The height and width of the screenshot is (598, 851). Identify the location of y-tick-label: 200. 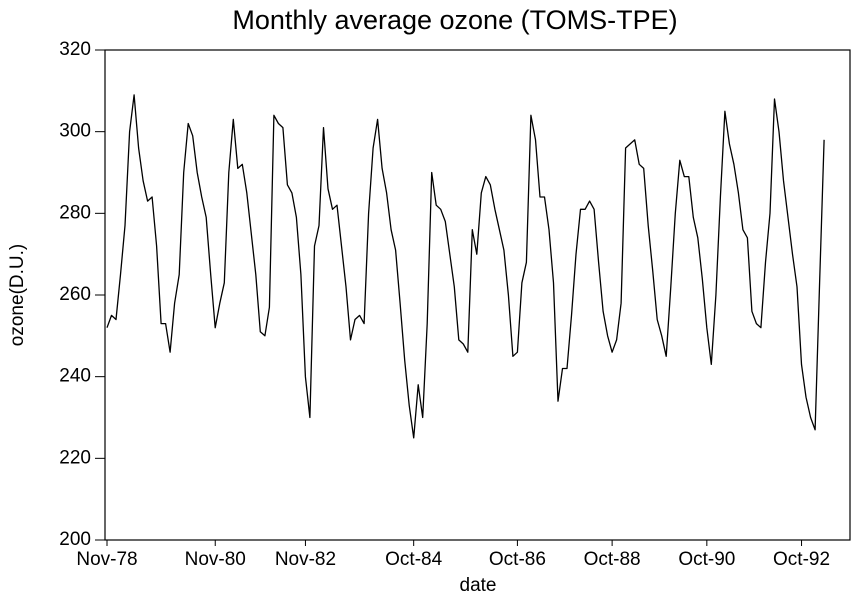
(75, 539).